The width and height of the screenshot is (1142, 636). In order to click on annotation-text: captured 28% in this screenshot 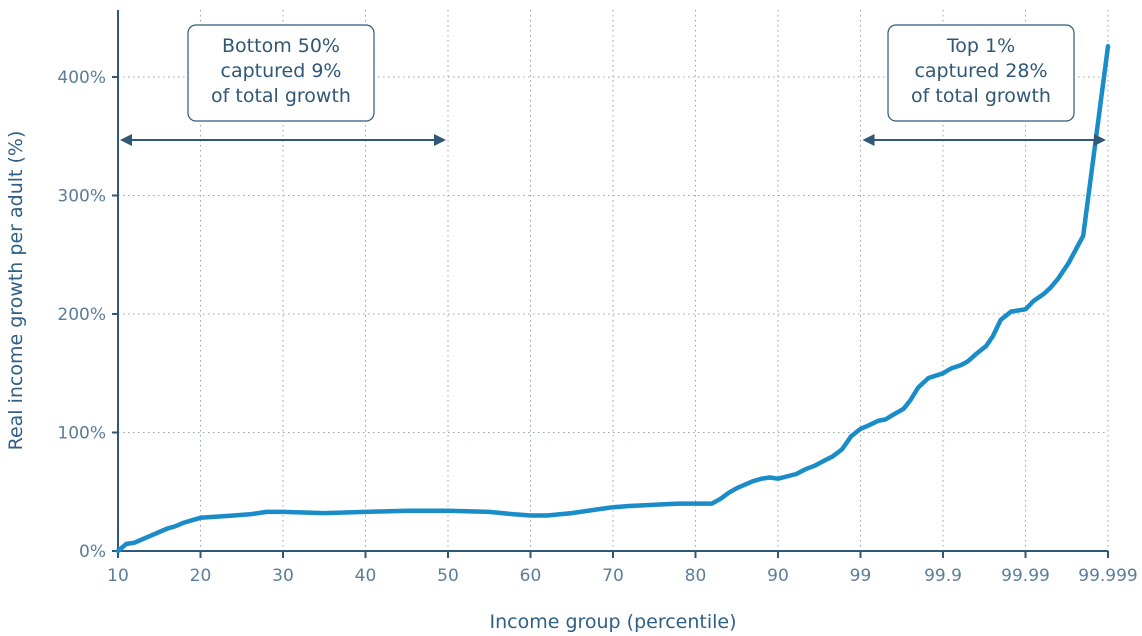, I will do `click(980, 71)`.